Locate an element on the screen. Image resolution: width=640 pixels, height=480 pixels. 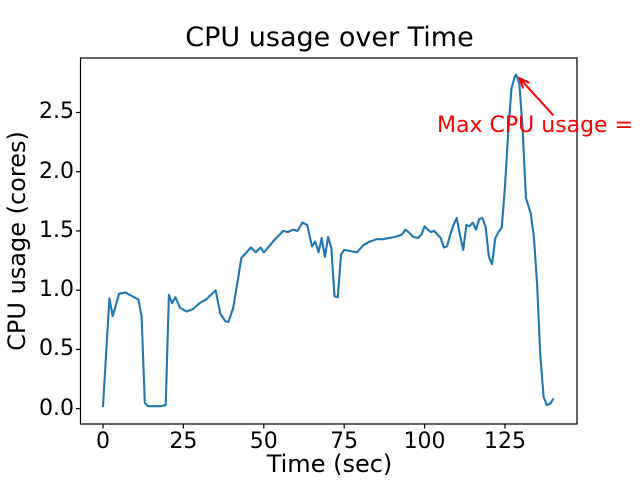
y-tick-label-2: 1.0 is located at coordinates (56, 290).